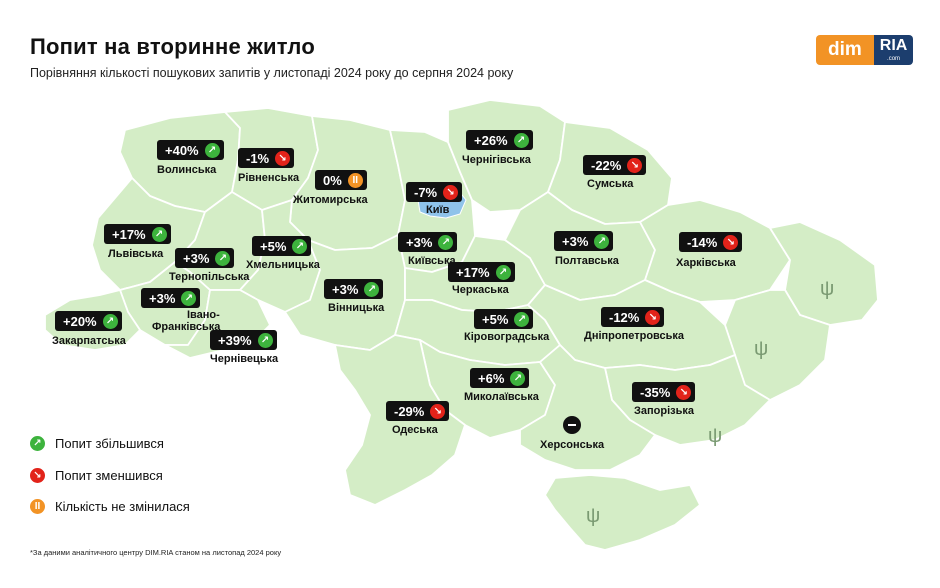 This screenshot has width=940, height=588. Describe the element at coordinates (501, 397) in the screenshot. I see `region-name-mykolaiv: Миколаївська` at that location.